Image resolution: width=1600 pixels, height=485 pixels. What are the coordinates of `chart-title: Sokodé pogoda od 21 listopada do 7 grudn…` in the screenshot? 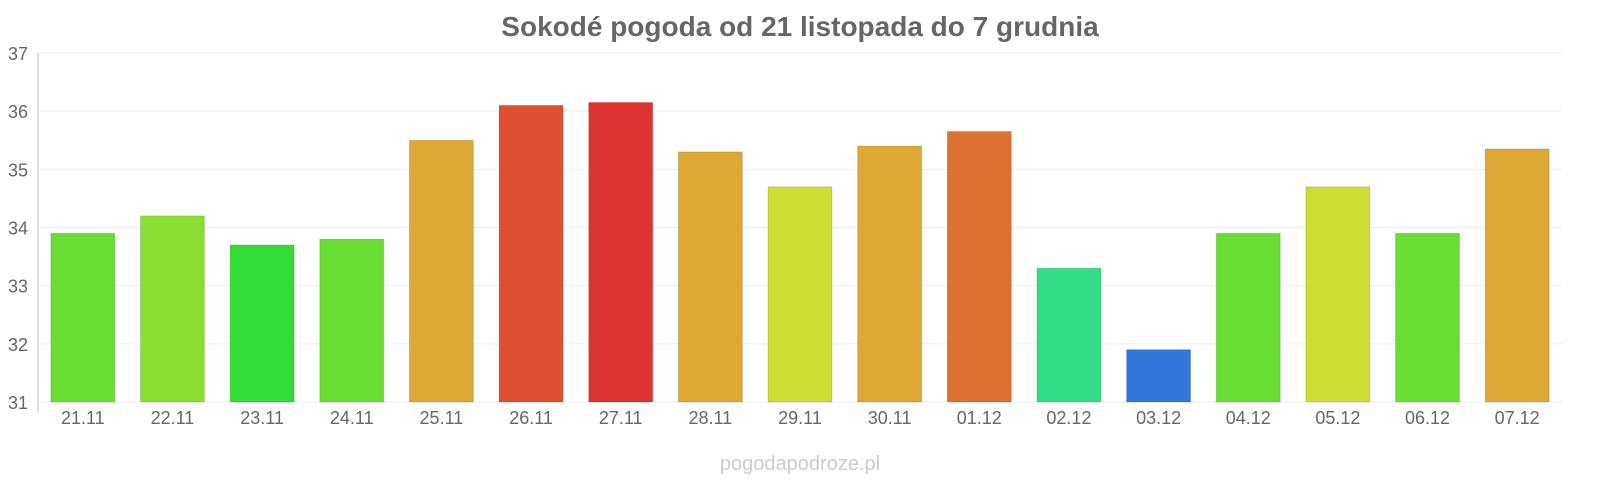 It's located at (800, 26).